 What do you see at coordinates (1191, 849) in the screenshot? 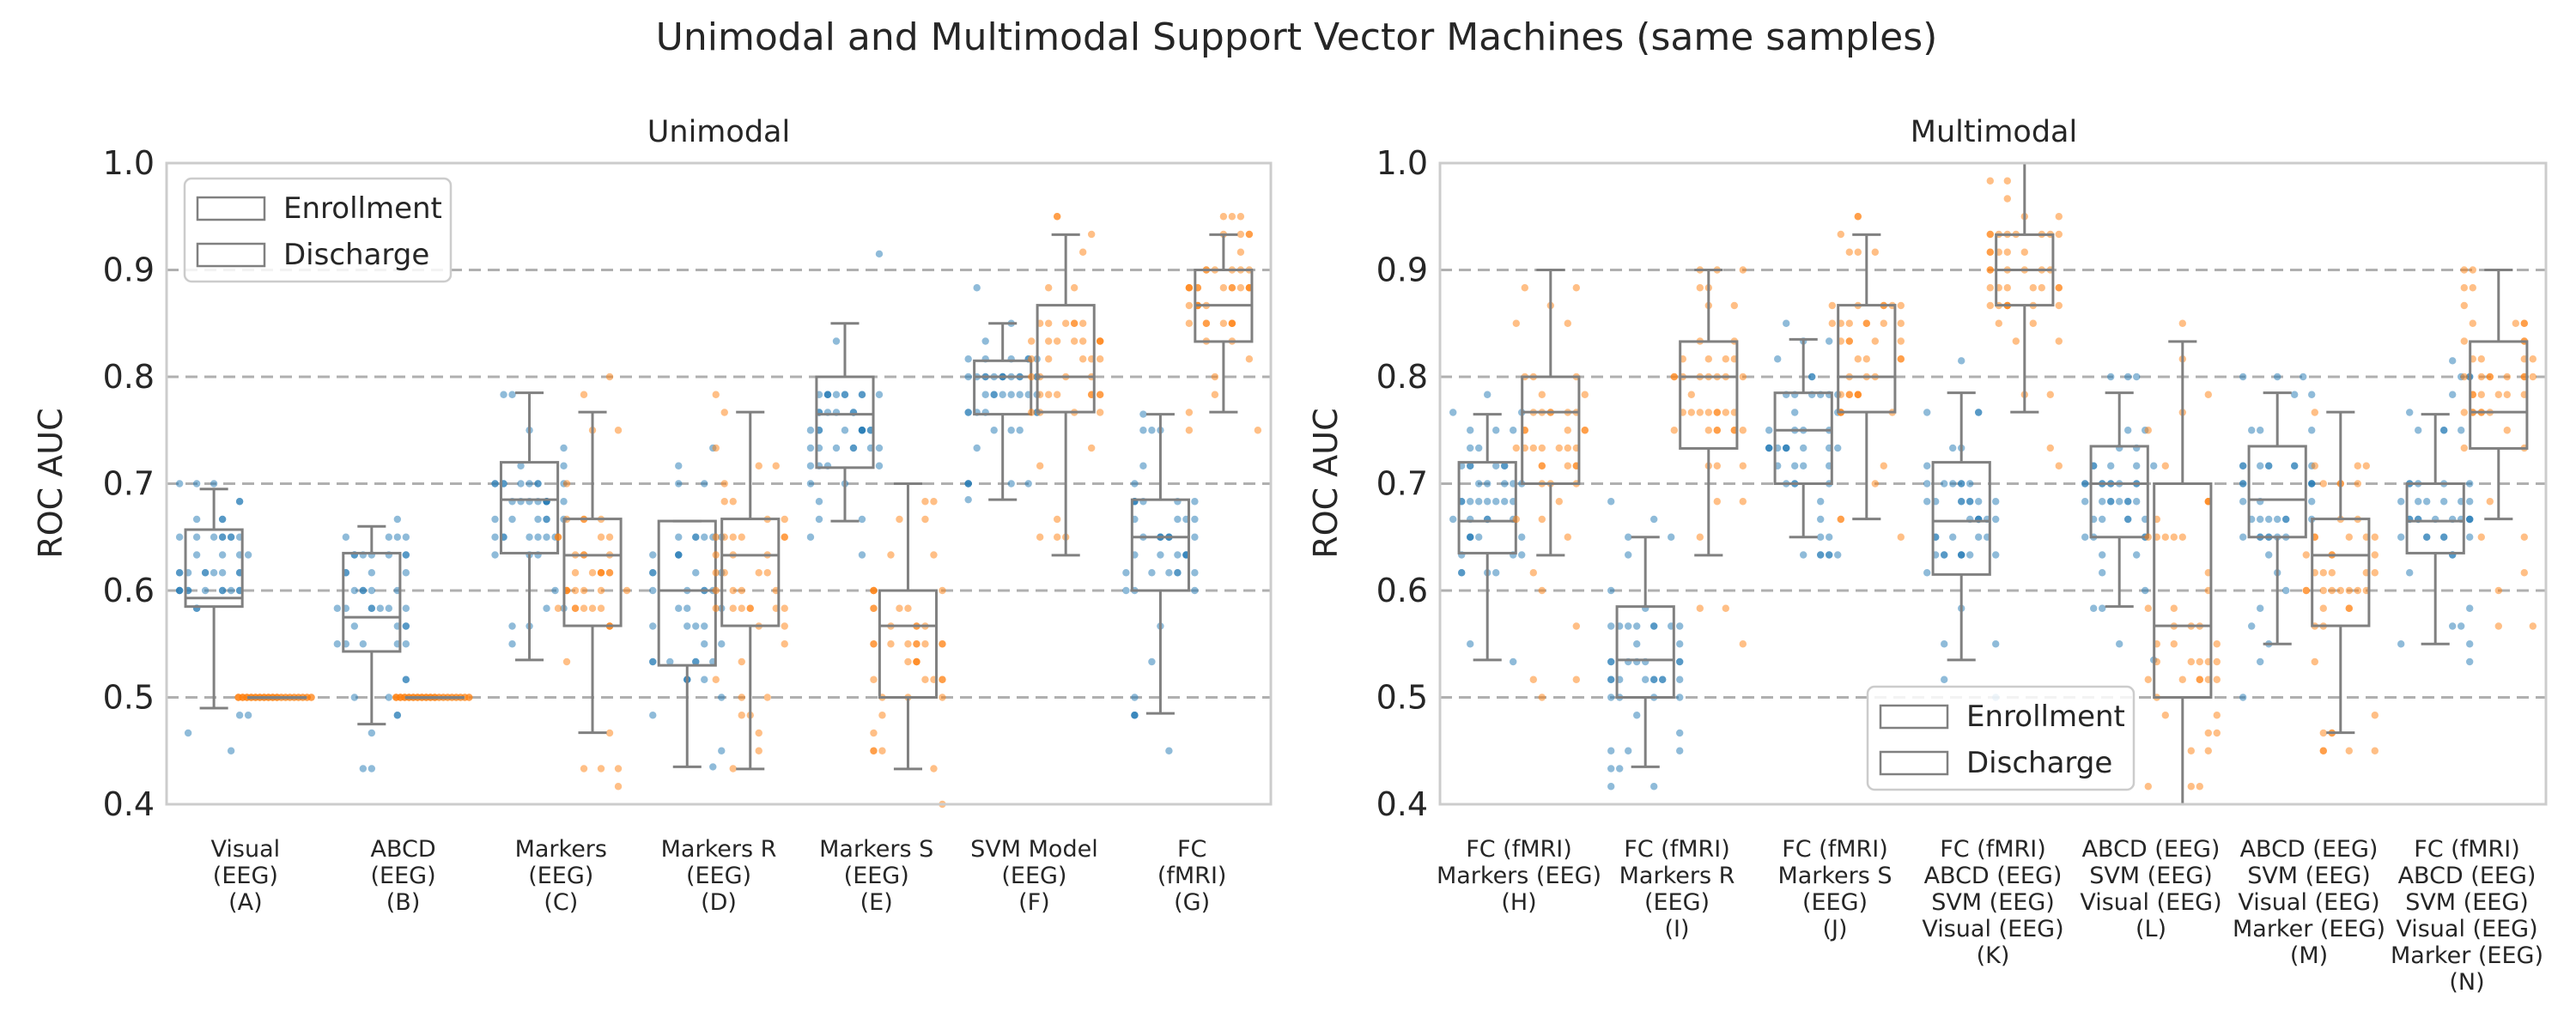
I see `unimodal-x-tick-line: FC` at bounding box center [1191, 849].